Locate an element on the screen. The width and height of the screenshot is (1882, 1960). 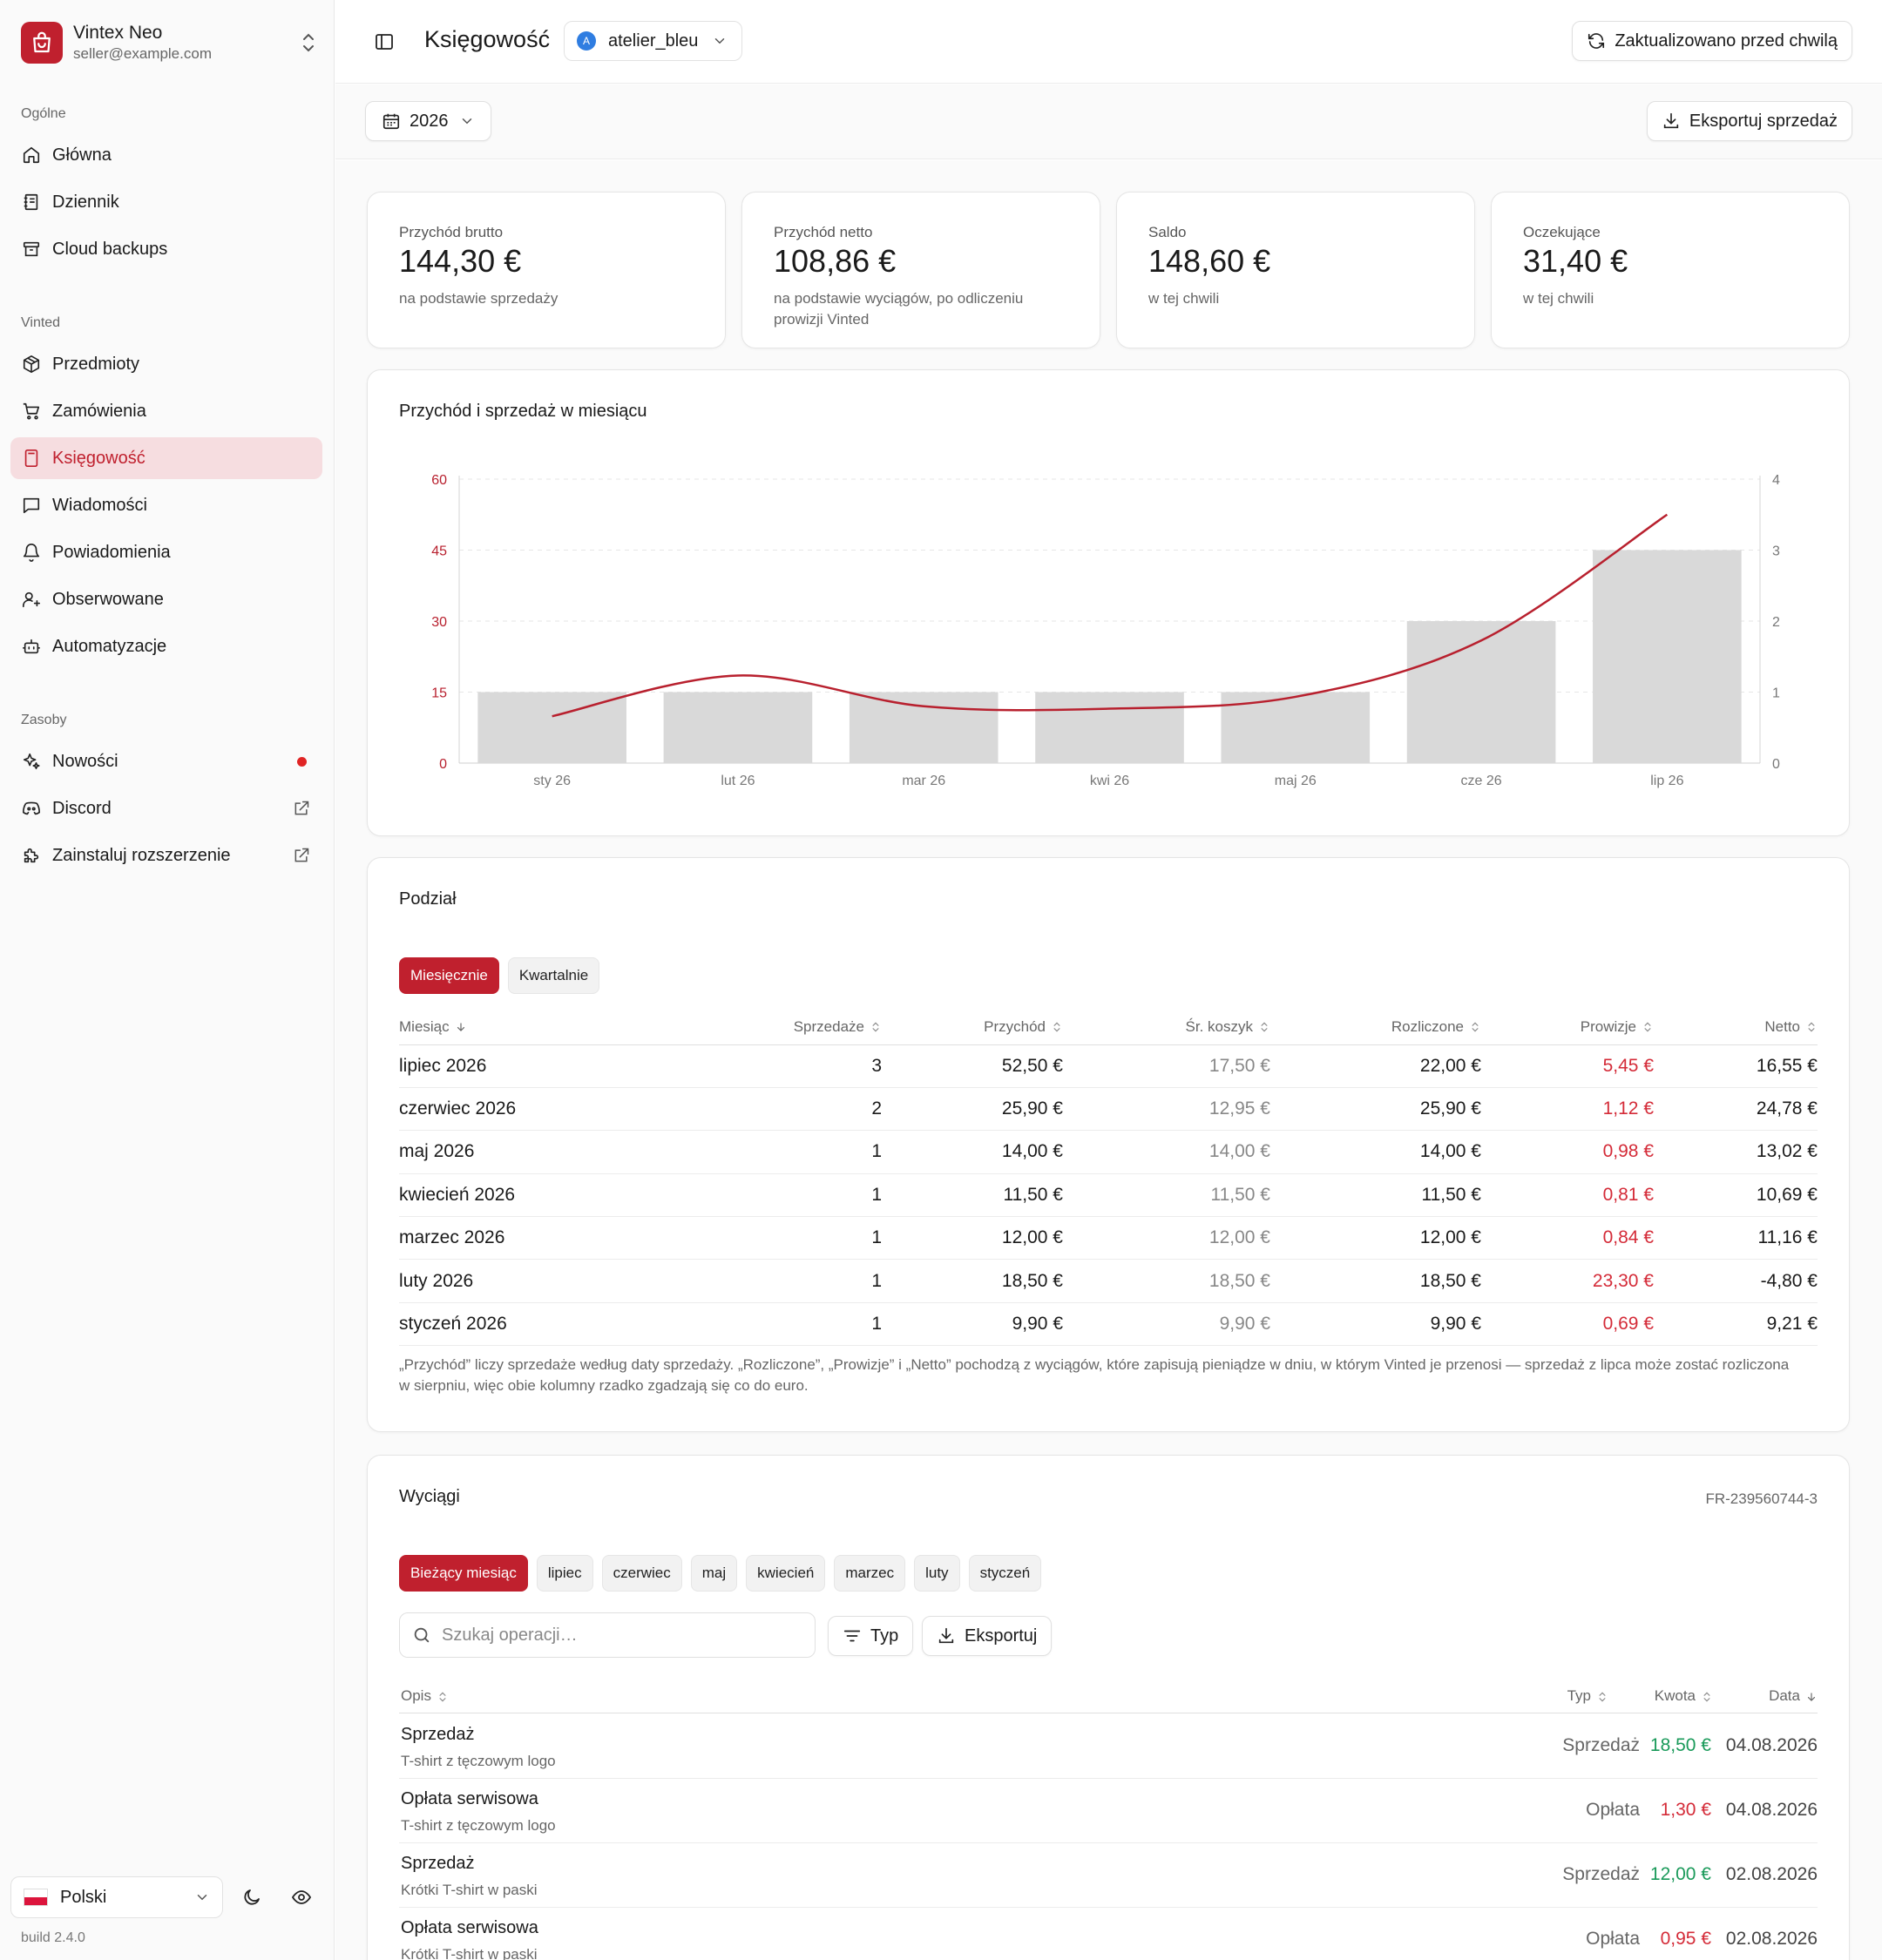
table-cell: styczeń 2026 is located at coordinates (529, 1324).